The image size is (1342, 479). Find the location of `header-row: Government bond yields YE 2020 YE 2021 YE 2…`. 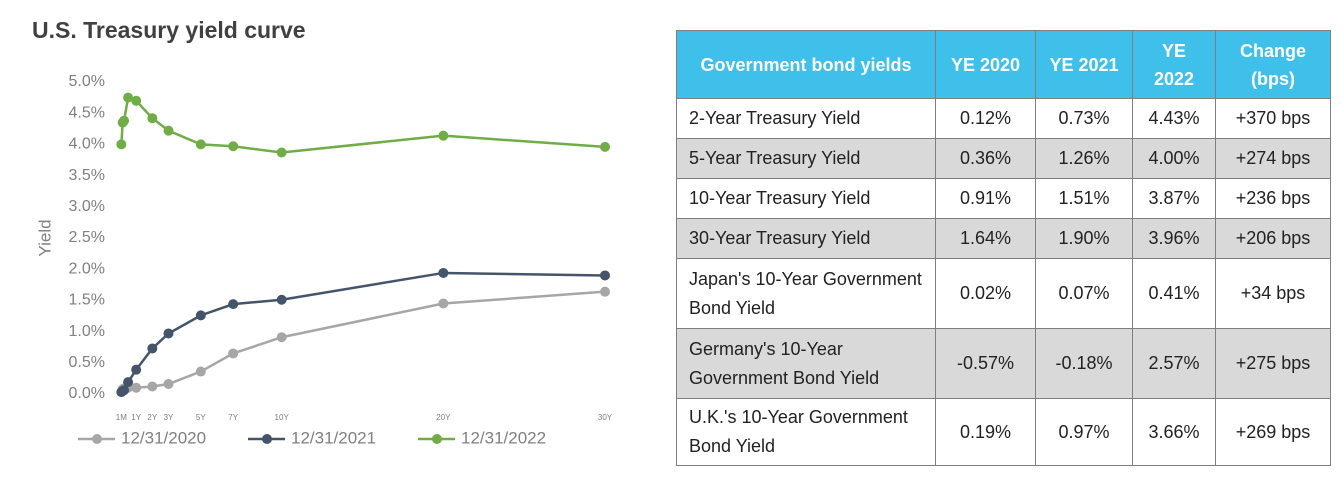

header-row: Government bond yields YE 2020 YE 2021 YE 2… is located at coordinates (1003, 64).